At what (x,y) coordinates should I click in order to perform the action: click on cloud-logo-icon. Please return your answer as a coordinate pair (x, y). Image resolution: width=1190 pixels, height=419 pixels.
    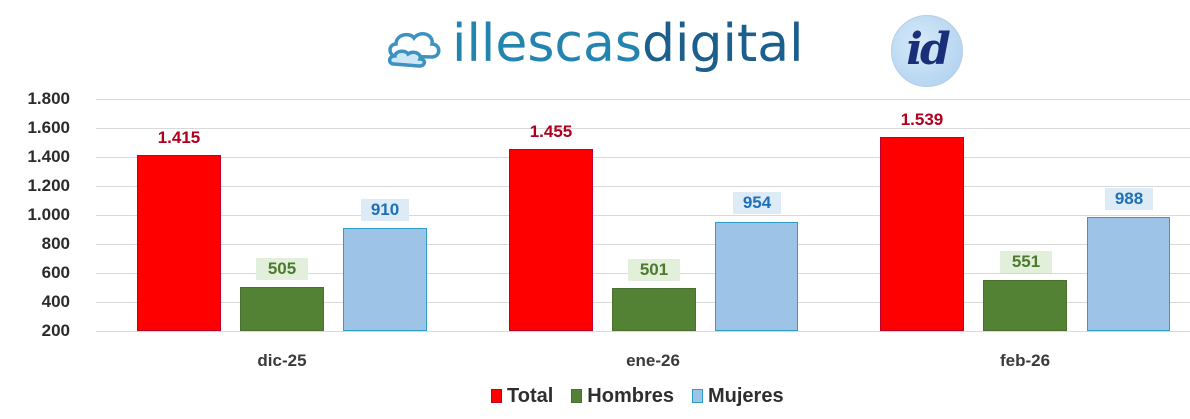
    Looking at the image, I should click on (414, 50).